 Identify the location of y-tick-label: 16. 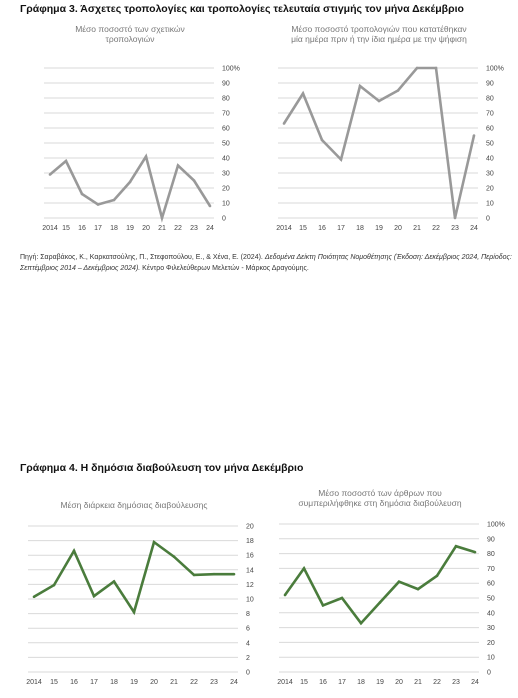
(250, 556).